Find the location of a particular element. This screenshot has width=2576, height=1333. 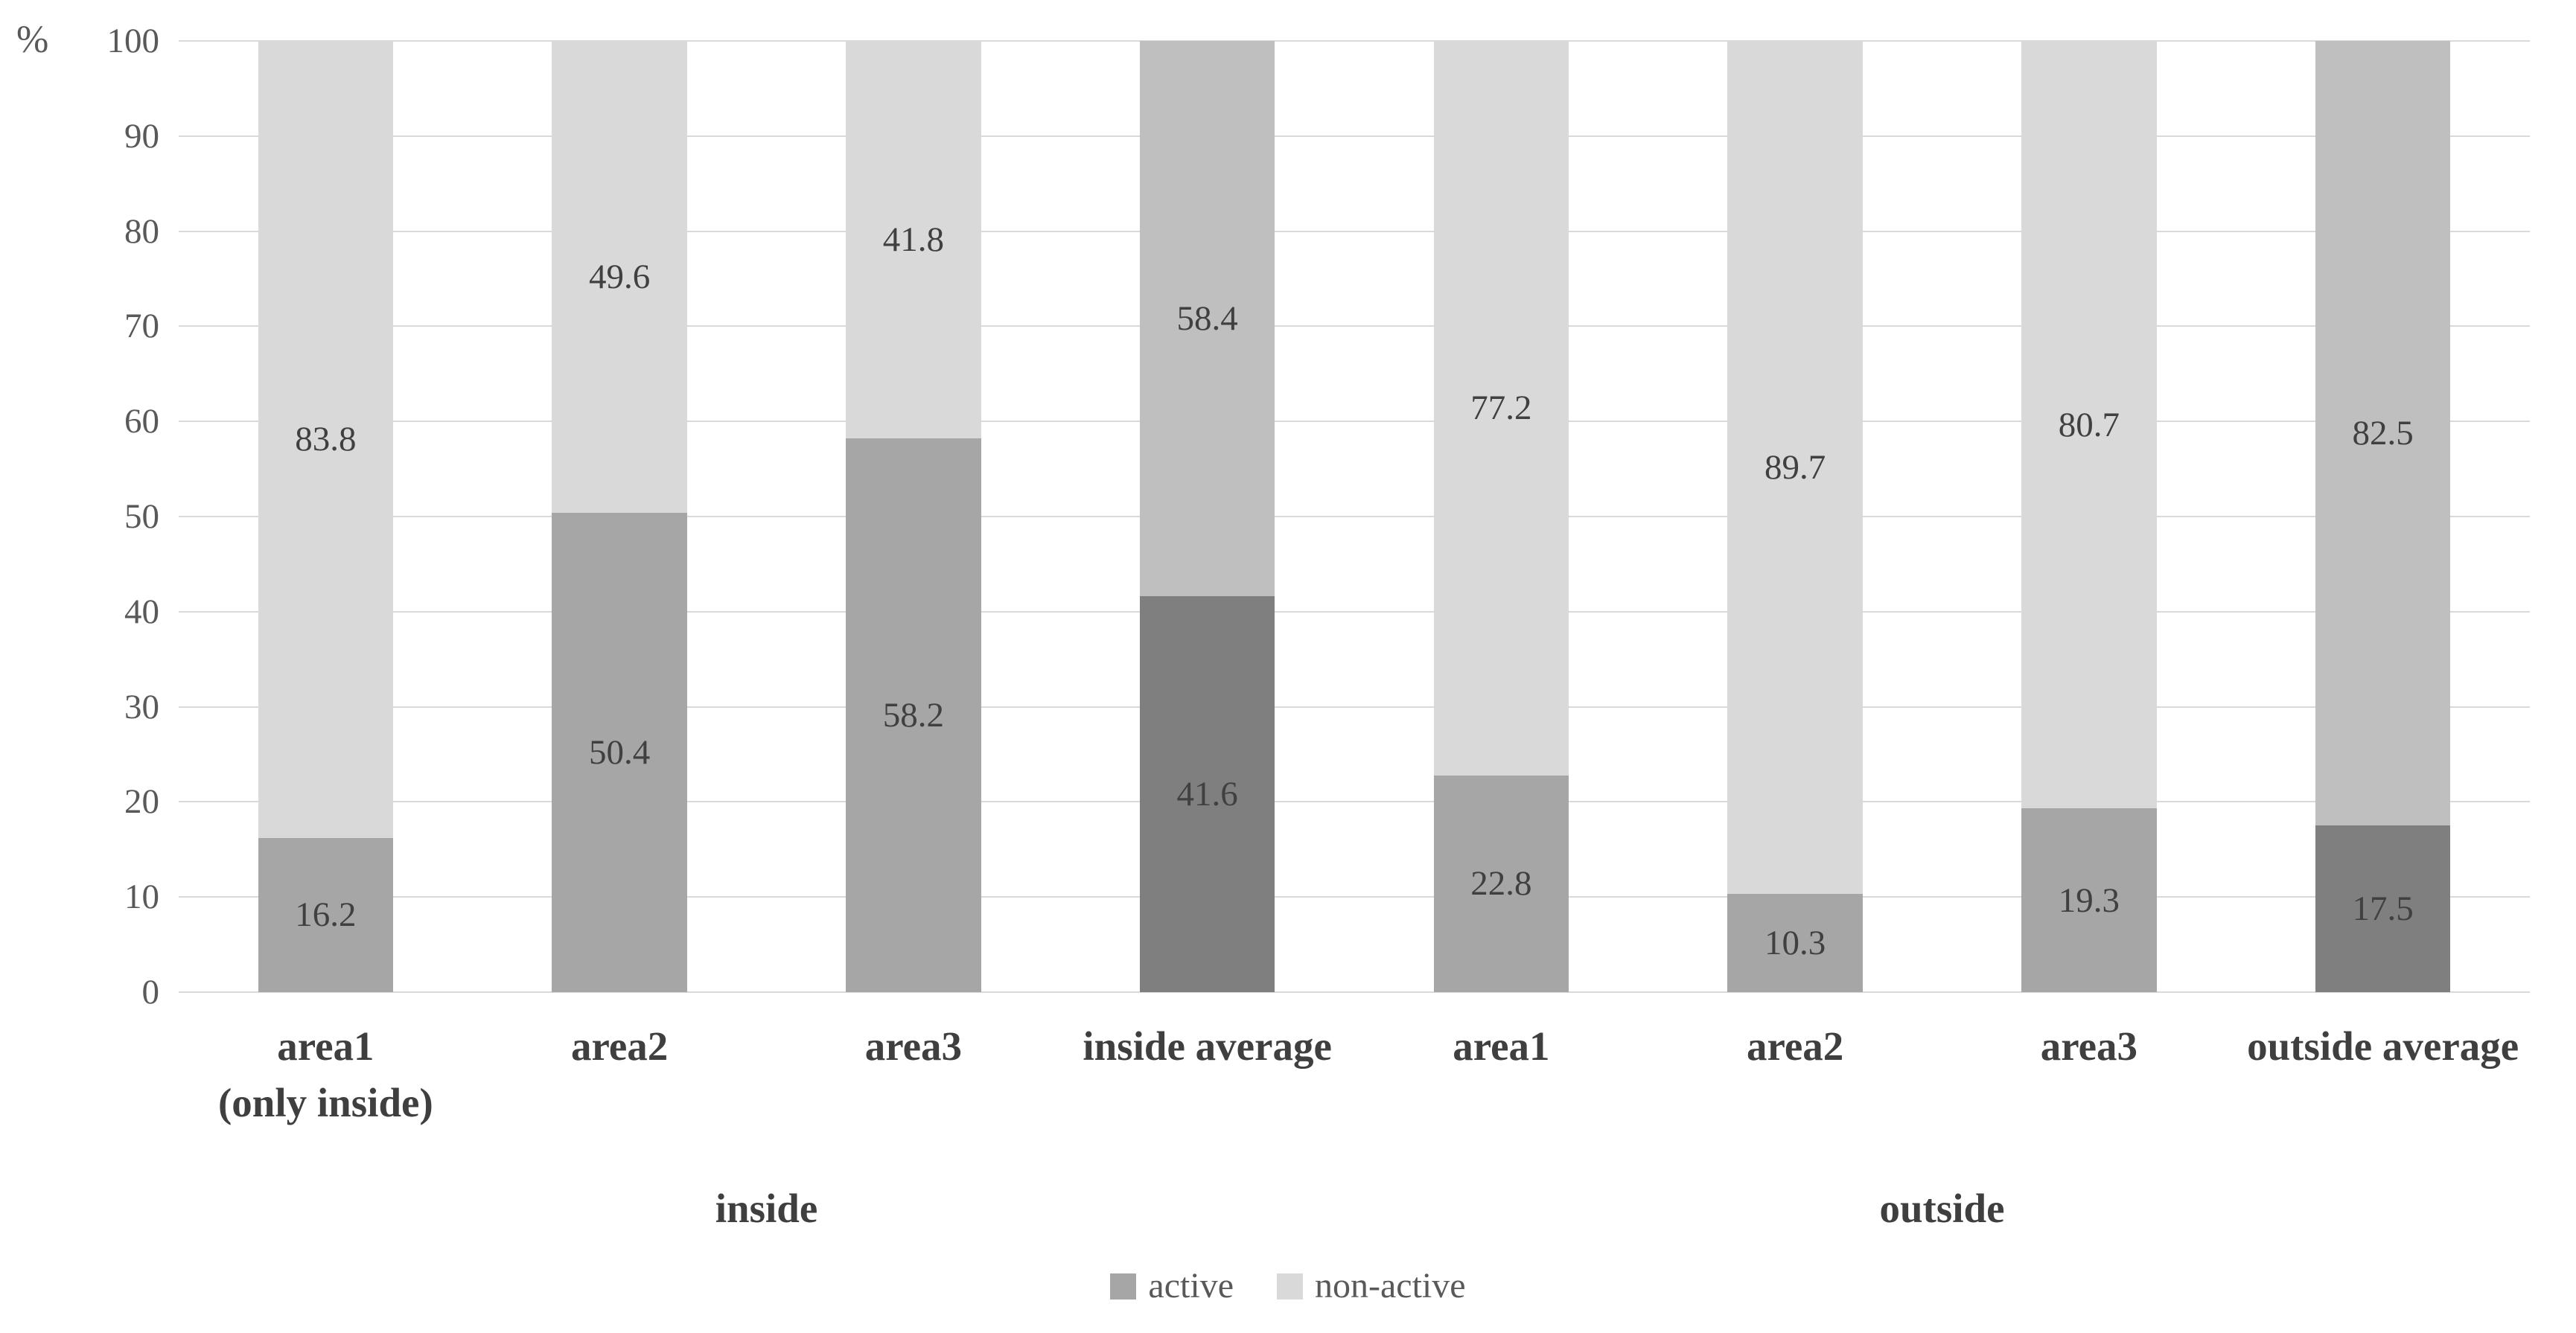

bar: 22.8 77.2 is located at coordinates (1501, 516).